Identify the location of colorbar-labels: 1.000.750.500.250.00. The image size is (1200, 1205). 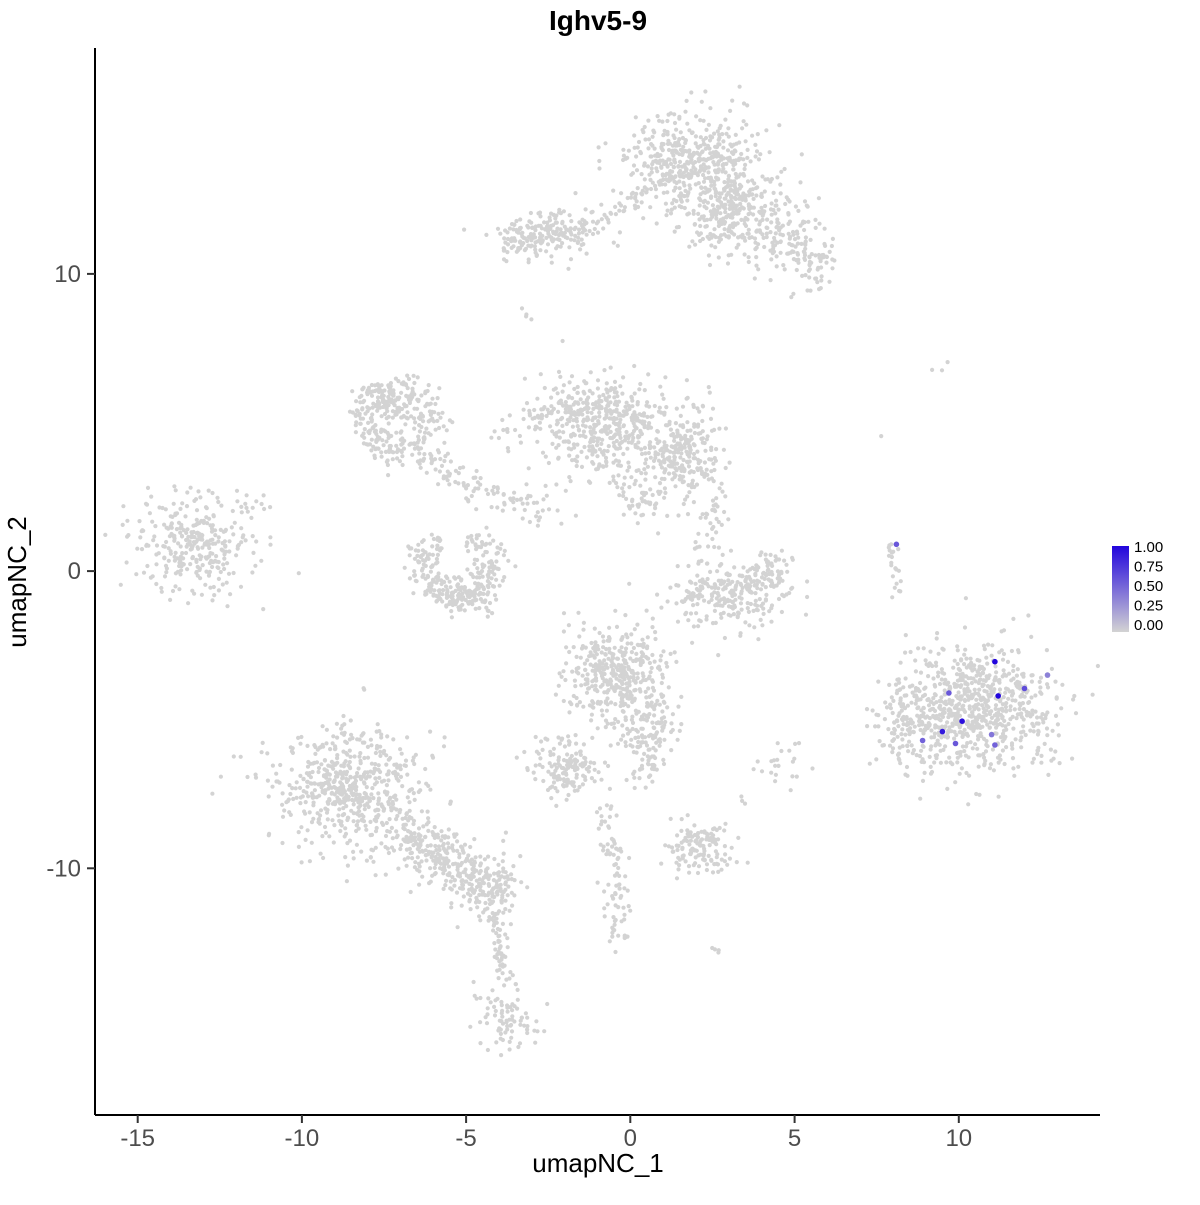
(1148, 586).